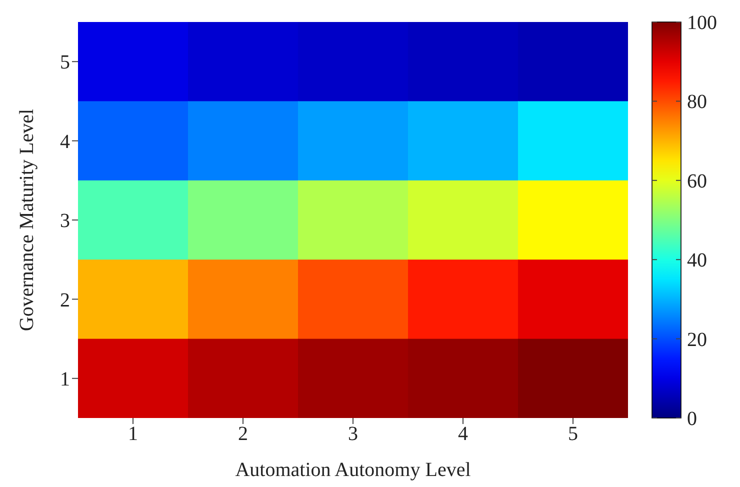 The width and height of the screenshot is (740, 487). Describe the element at coordinates (133, 434) in the screenshot. I see `x-tick-label: 1` at that location.